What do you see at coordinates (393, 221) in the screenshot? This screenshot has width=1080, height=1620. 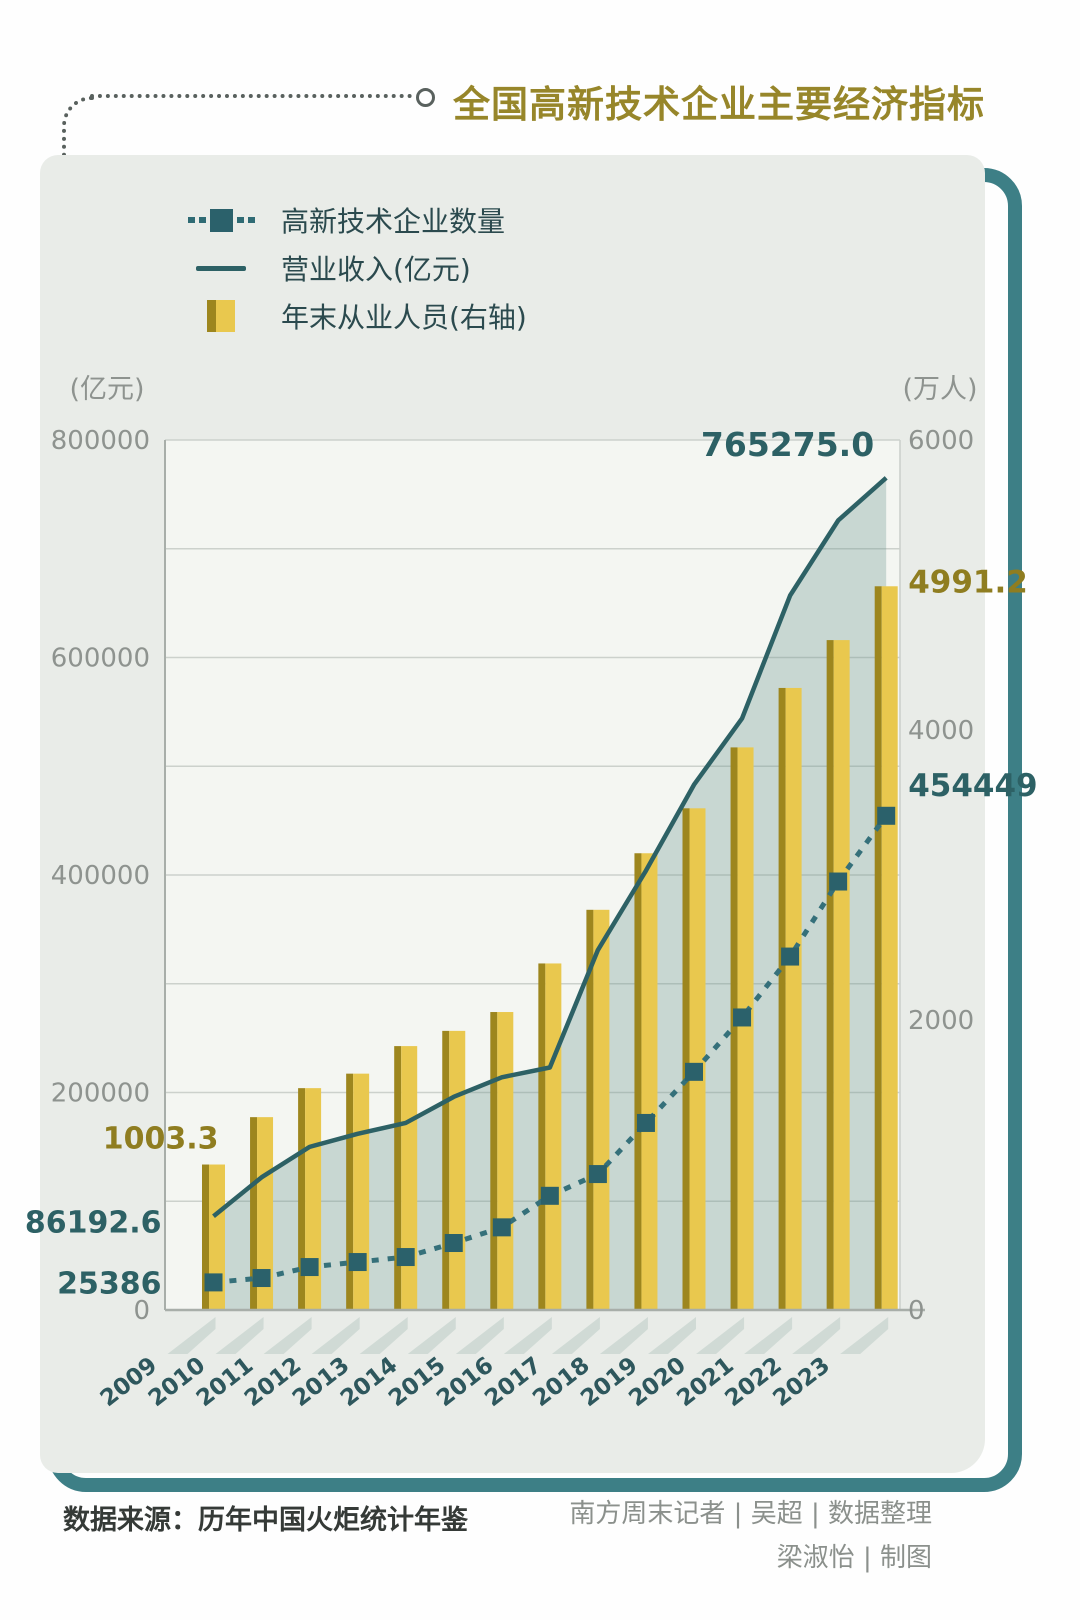 I see `legend-label: 高新技术企业数量` at bounding box center [393, 221].